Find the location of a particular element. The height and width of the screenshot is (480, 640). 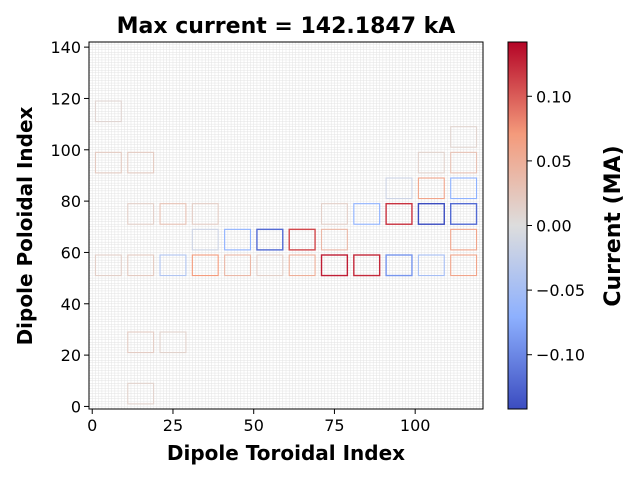

colorbar-gradient is located at coordinates (517, 225).